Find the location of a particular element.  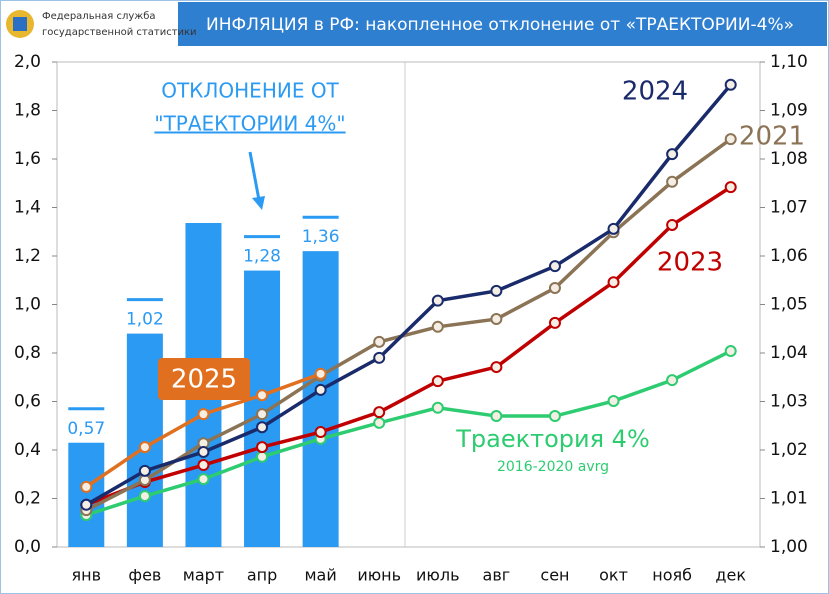

y-tick-label: 0,4 is located at coordinates (27, 450).